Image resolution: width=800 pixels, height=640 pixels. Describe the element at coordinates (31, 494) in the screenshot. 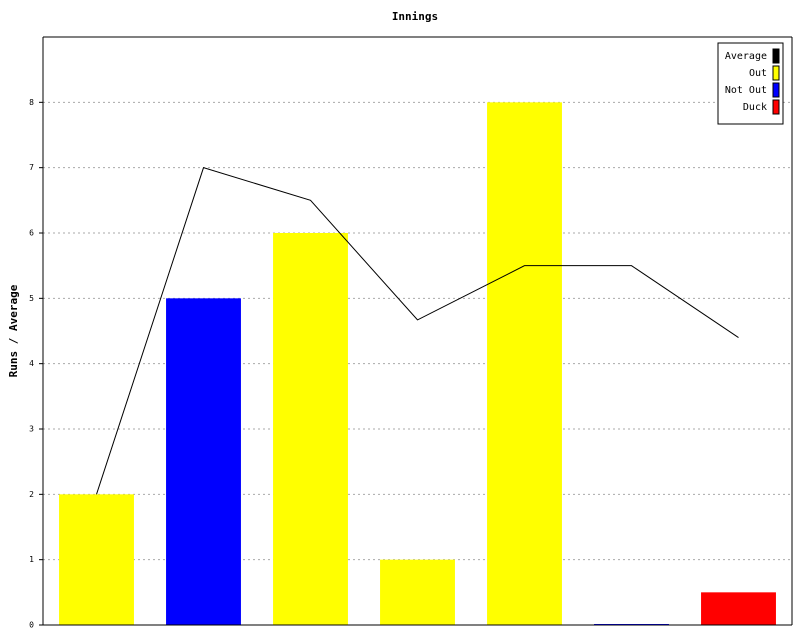

I see `y-tick-label: 2` at that location.